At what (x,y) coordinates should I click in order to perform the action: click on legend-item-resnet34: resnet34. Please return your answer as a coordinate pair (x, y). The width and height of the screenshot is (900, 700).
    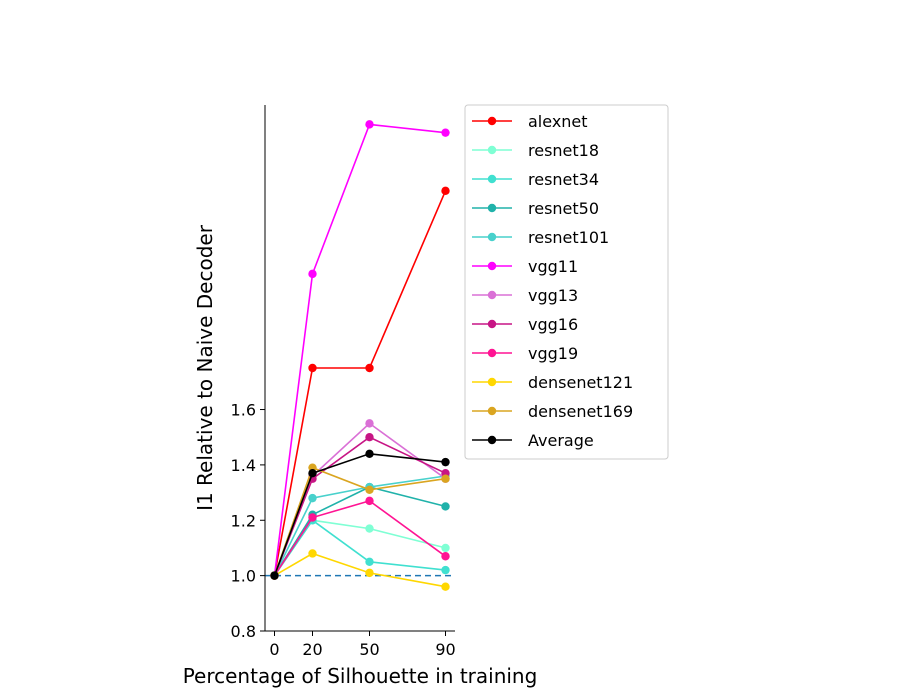
    Looking at the image, I should click on (535, 179).